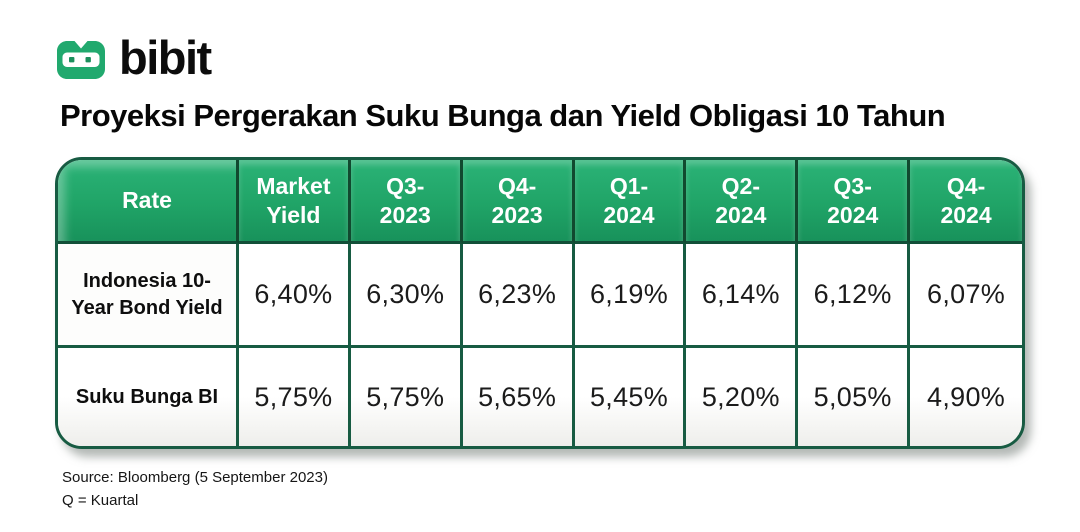 This screenshot has width=1080, height=532. I want to click on source-note: Source: Bloomberg (5 September 2023), so click(195, 477).